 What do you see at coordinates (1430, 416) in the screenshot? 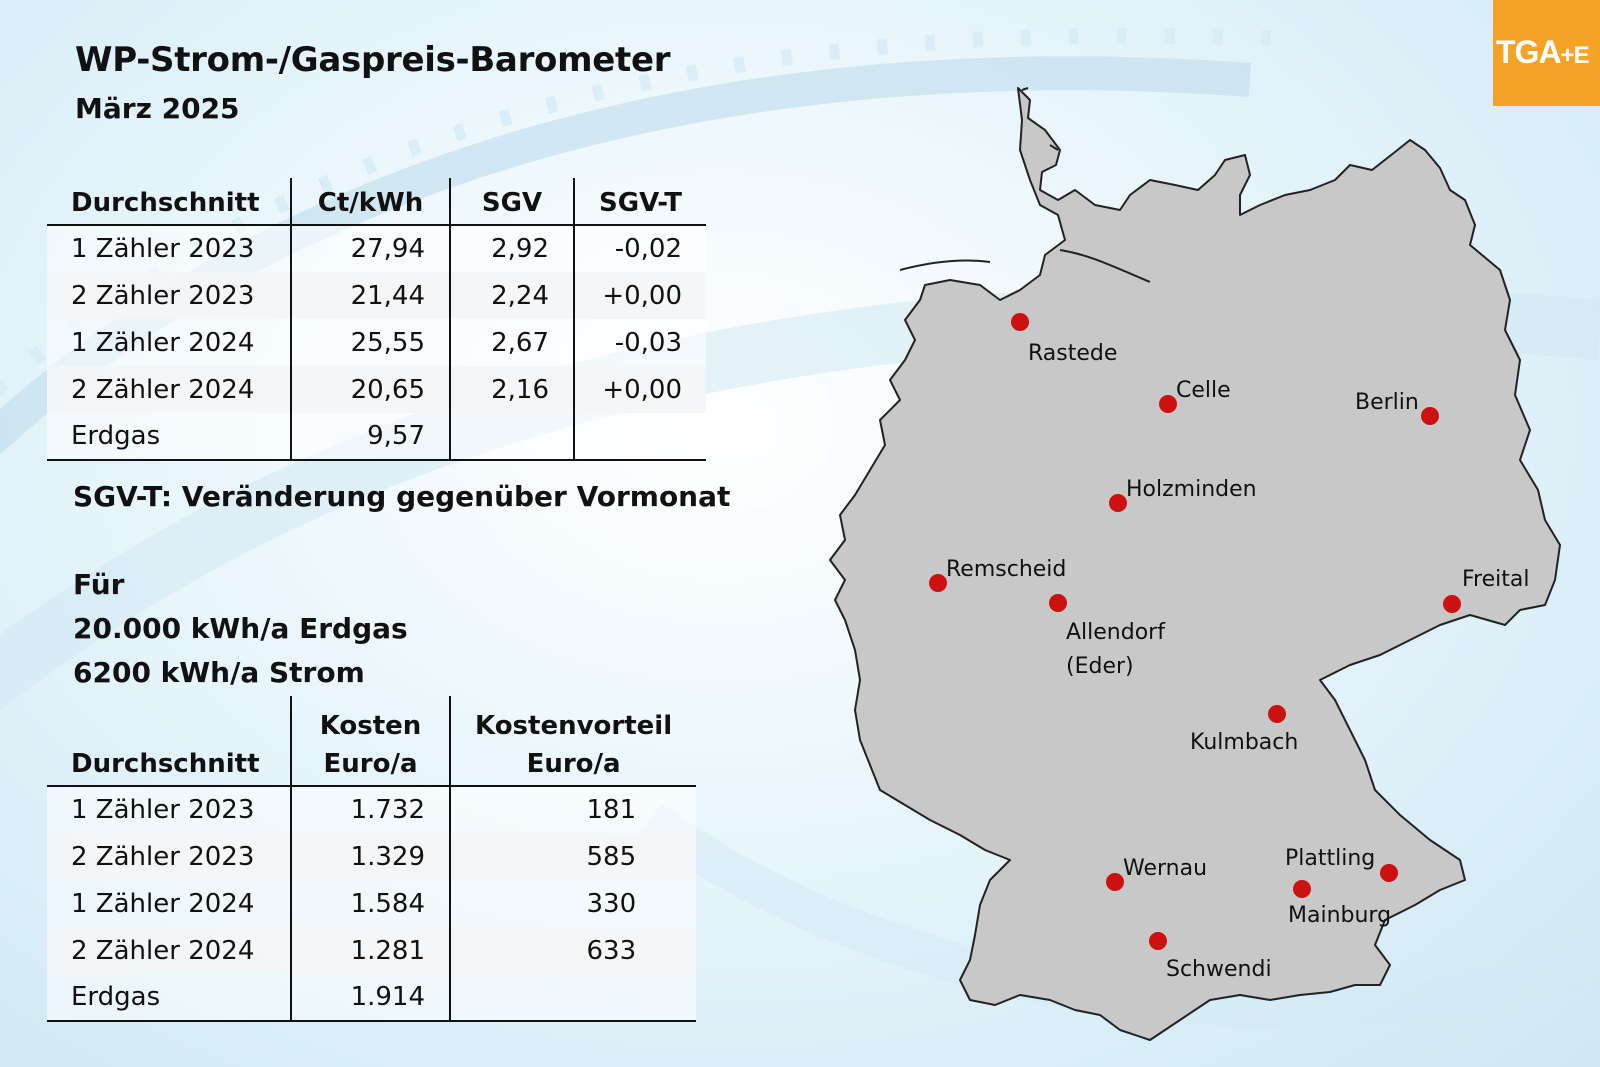
I see `city-marker-berlin` at bounding box center [1430, 416].